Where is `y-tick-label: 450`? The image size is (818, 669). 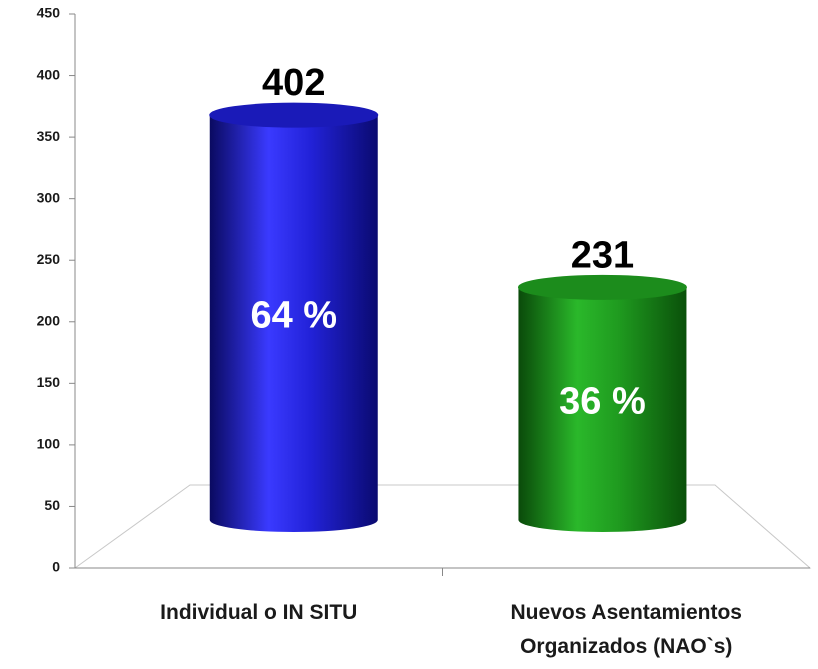 y-tick-label: 450 is located at coordinates (49, 13).